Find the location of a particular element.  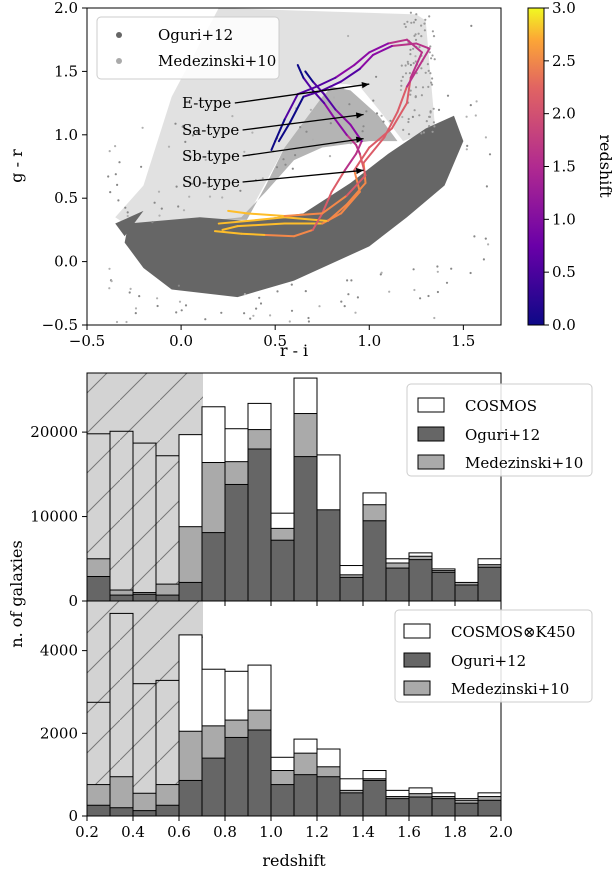

top-ylabel: g - r is located at coordinates (16, 166).